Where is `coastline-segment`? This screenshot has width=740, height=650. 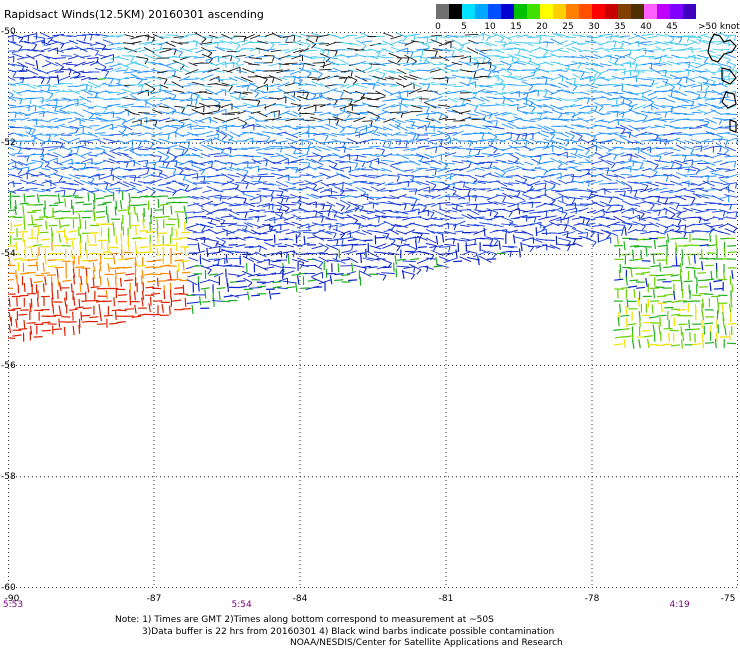
coastline-segment is located at coordinates (729, 76).